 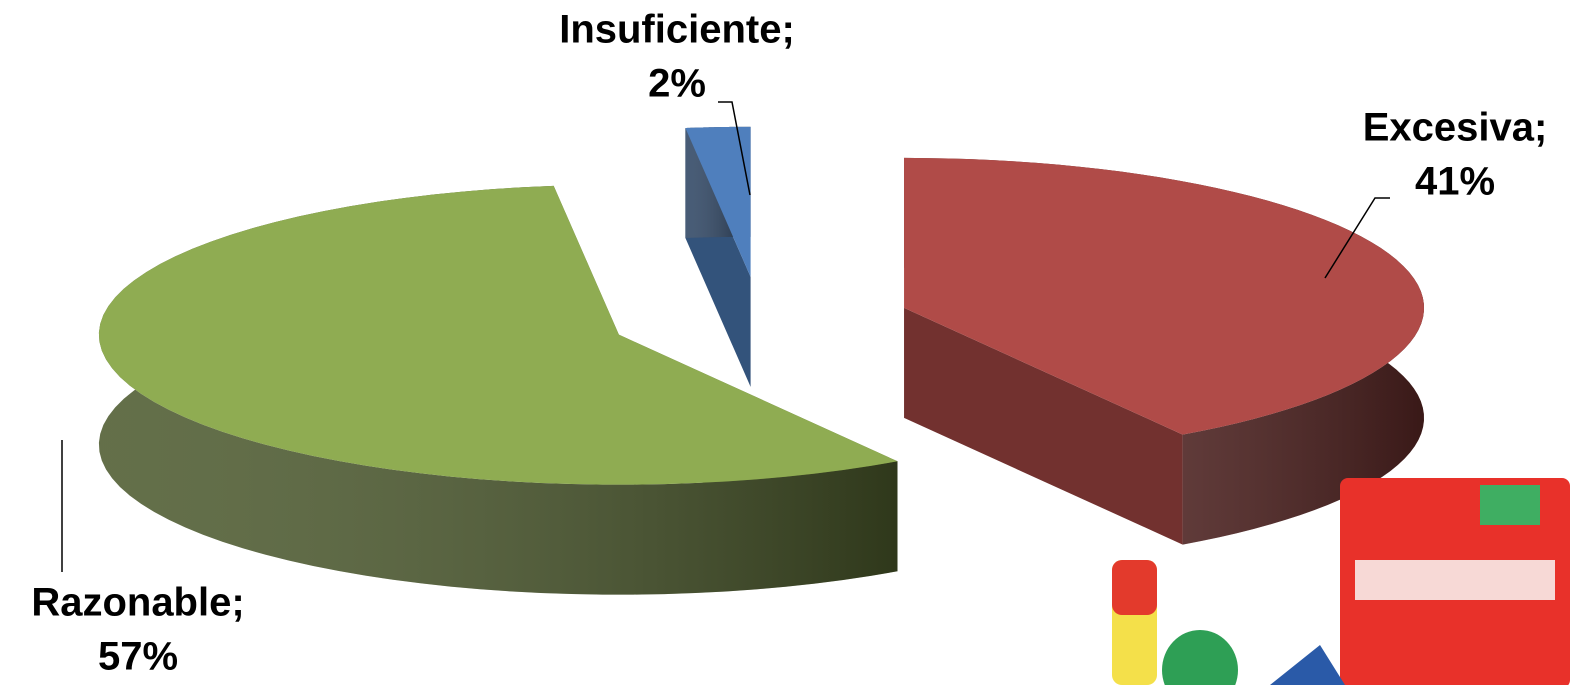 What do you see at coordinates (1200, 657) in the screenshot?
I see `photo-green` at bounding box center [1200, 657].